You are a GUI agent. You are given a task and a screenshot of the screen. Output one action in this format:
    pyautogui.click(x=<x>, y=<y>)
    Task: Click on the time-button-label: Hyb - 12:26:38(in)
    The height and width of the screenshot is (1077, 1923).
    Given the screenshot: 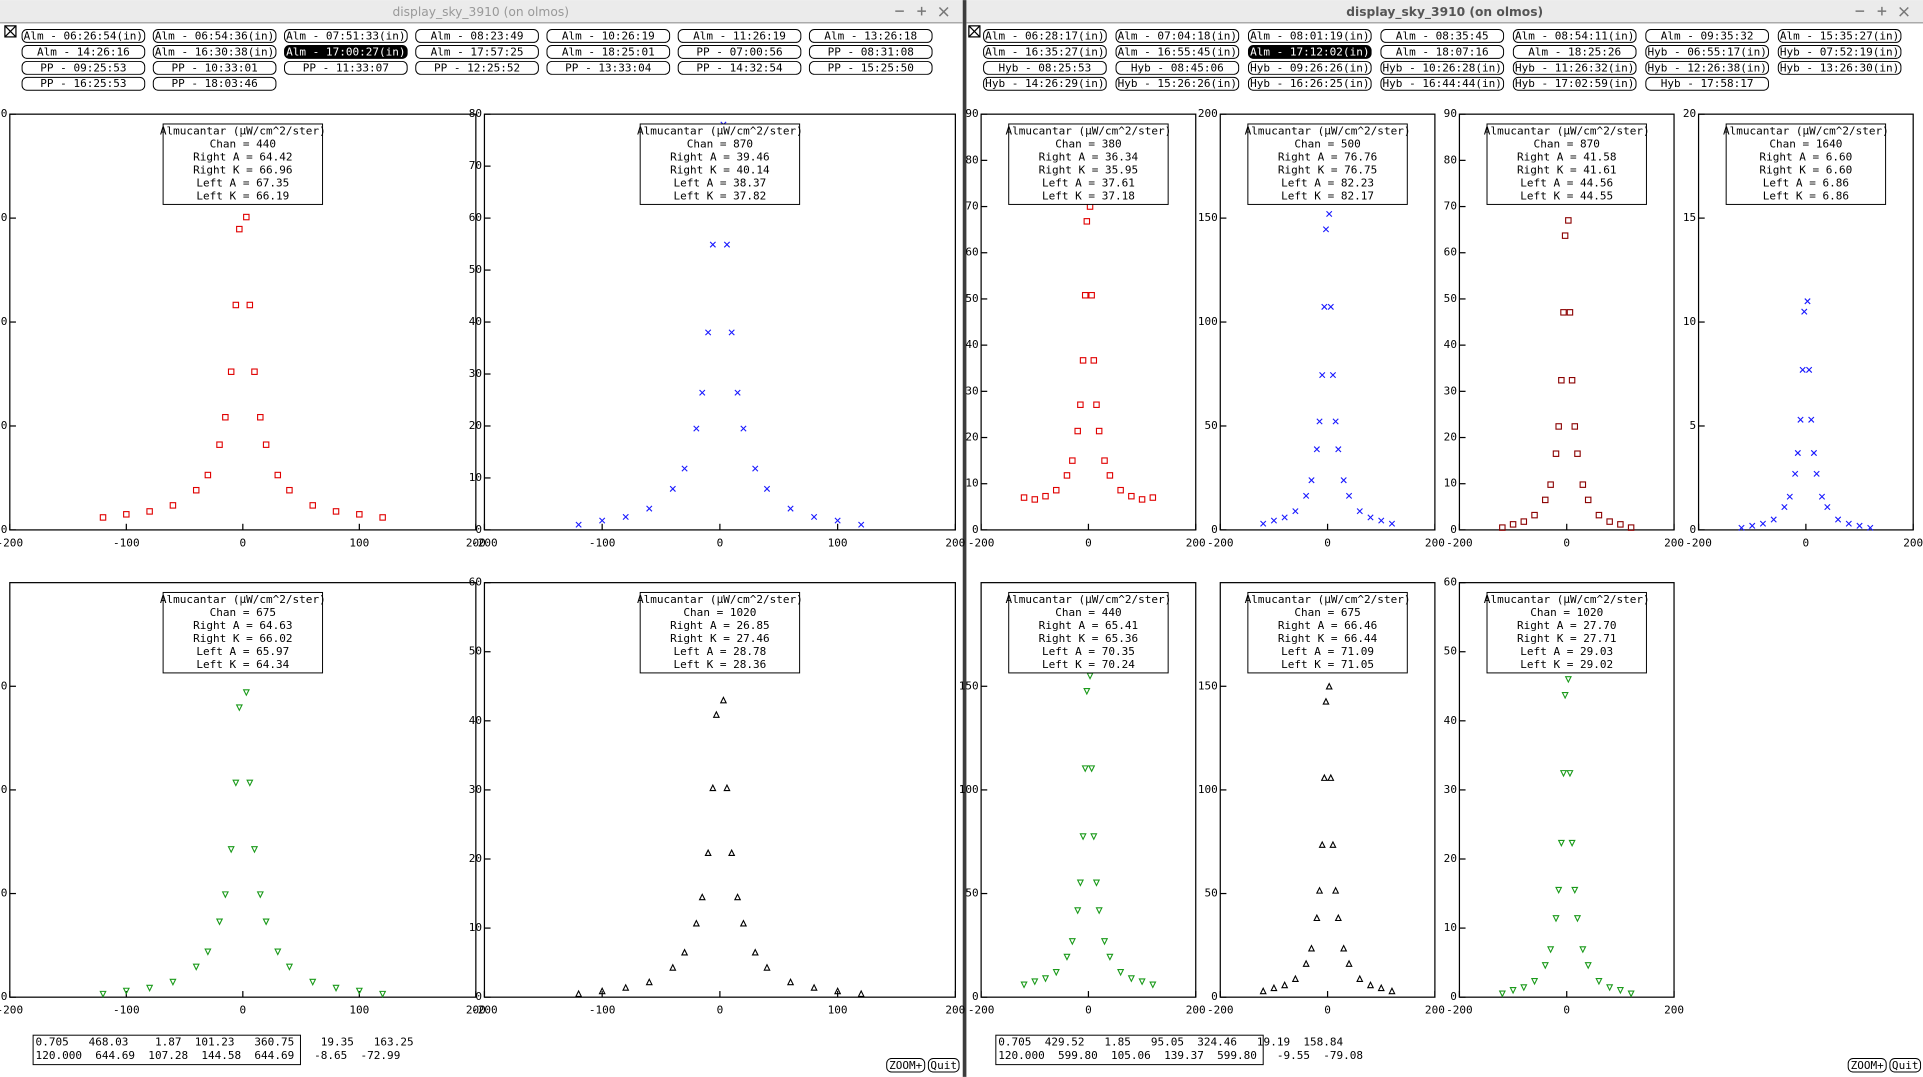 What is the action you would take?
    pyautogui.click(x=1706, y=67)
    